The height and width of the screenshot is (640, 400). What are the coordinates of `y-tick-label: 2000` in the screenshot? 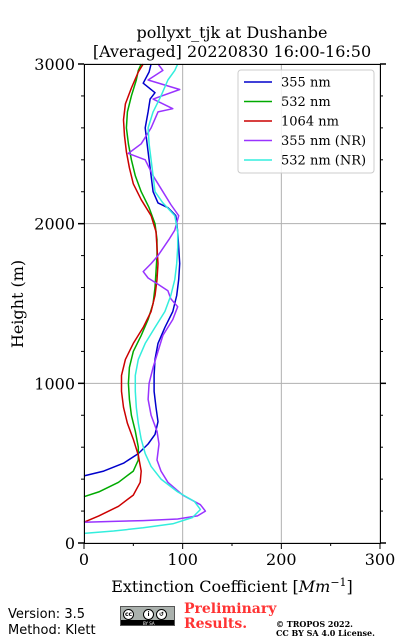 It's located at (54, 224).